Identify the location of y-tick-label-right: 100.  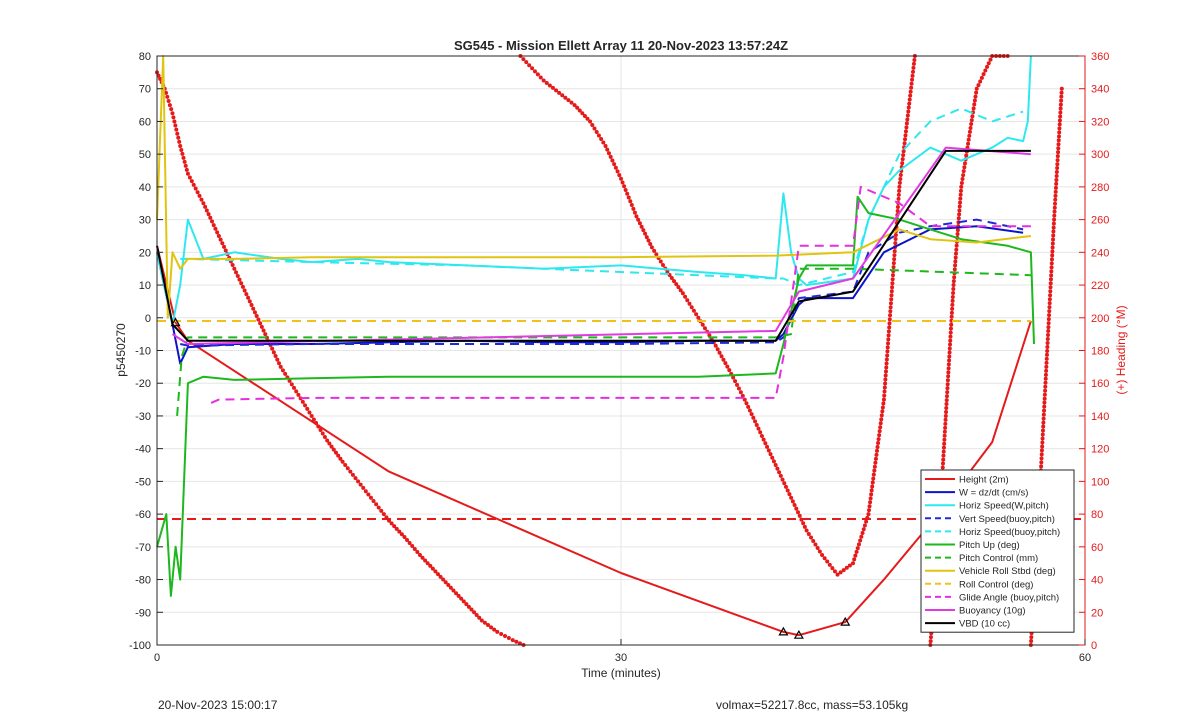
(1100, 482).